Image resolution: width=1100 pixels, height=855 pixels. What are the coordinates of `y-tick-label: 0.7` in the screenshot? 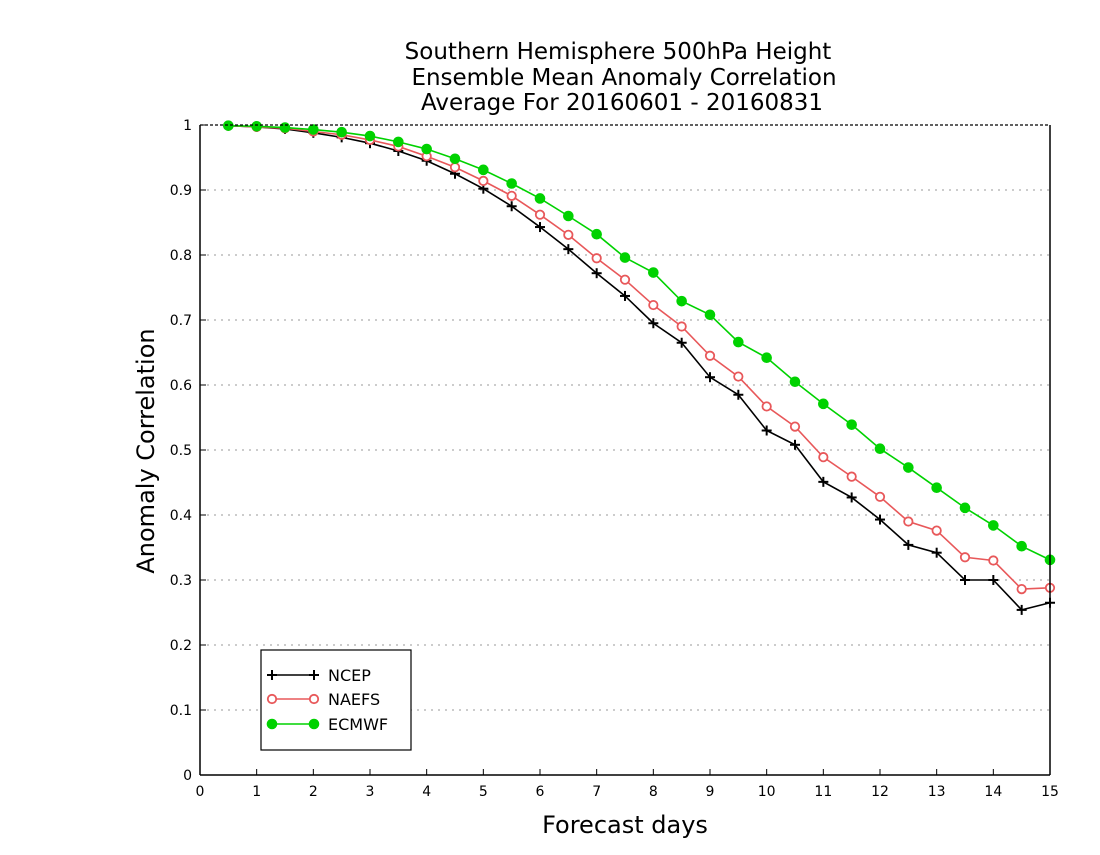 It's located at (181, 321).